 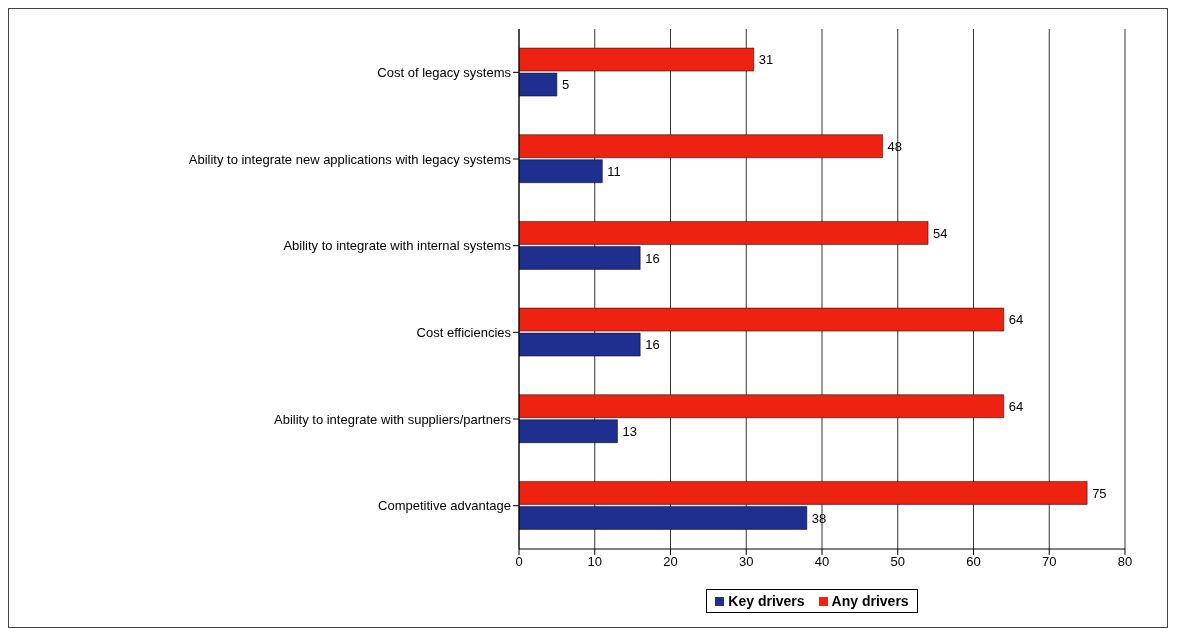 What do you see at coordinates (1049, 562) in the screenshot?
I see `x-tick-label: 70` at bounding box center [1049, 562].